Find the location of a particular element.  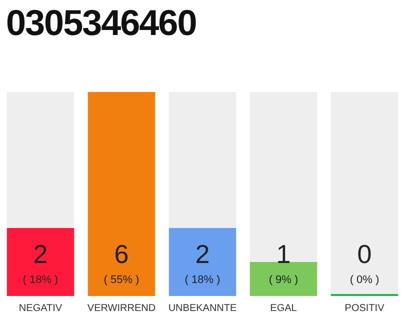

x-tick-label: EGAL is located at coordinates (284, 308).